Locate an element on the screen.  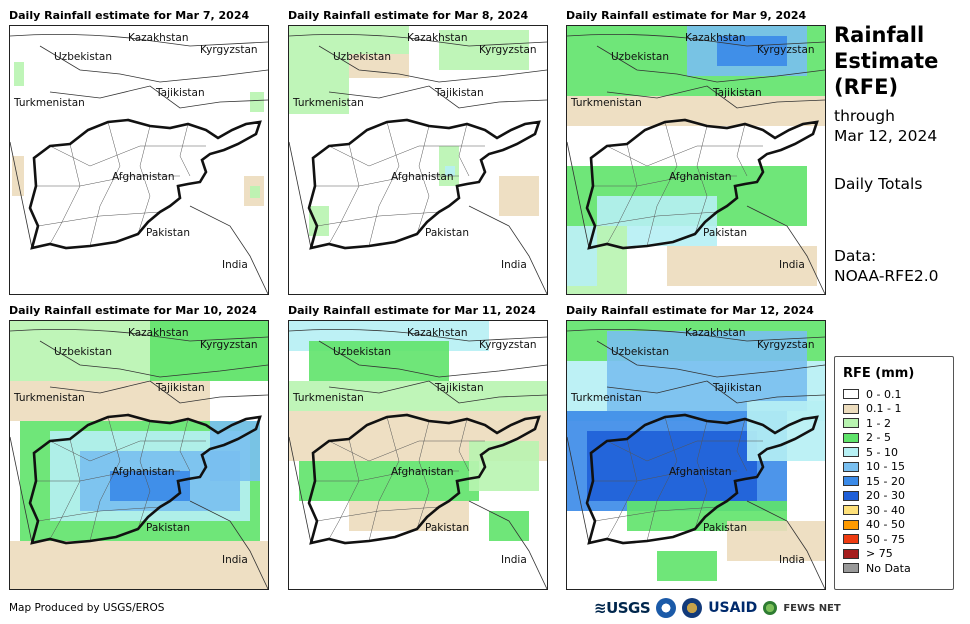
panel-title: Daily Rainfall estimate for Mar 12, 2024 is located at coordinates (690, 310).